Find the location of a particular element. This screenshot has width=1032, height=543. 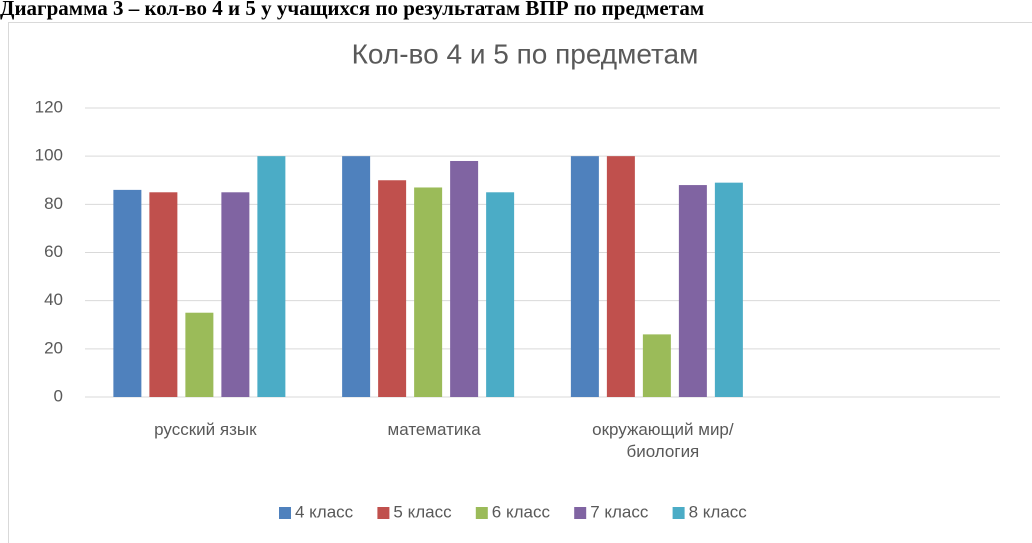

legend-label: 8 класс is located at coordinates (718, 511).